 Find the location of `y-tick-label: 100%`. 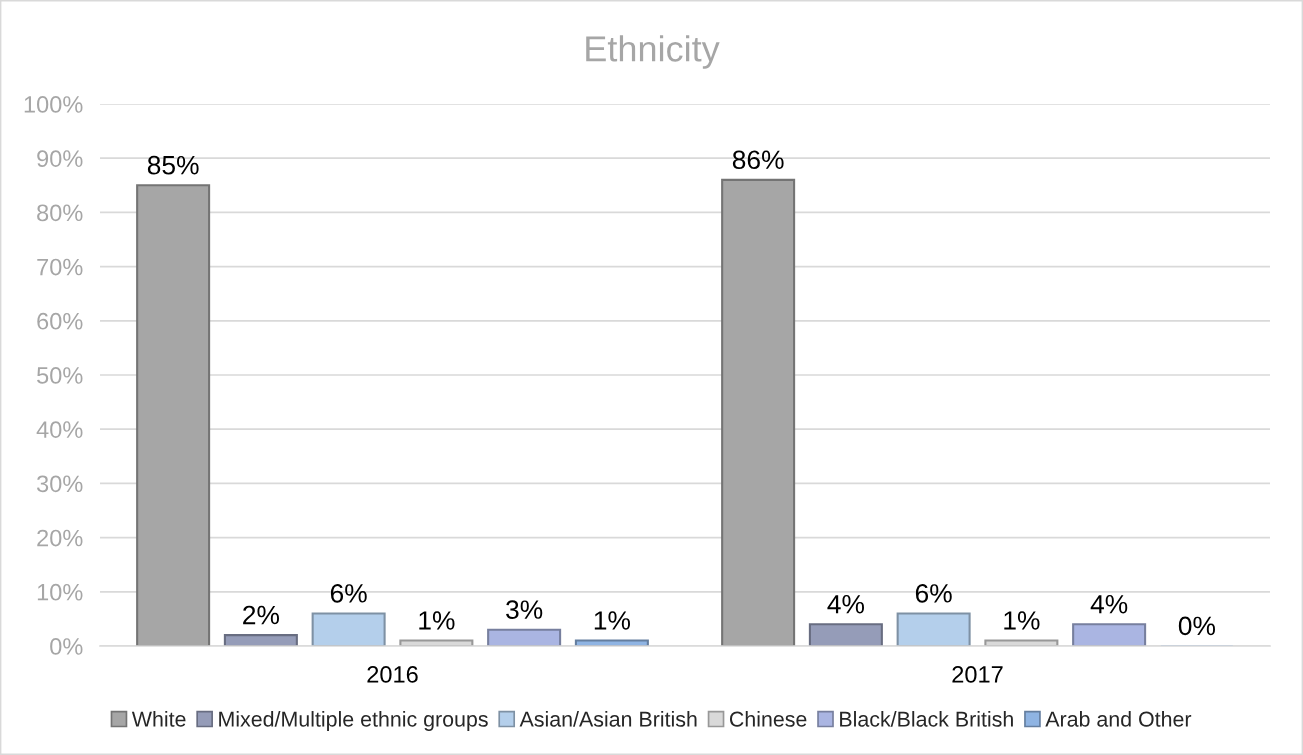

y-tick-label: 100% is located at coordinates (53, 104).